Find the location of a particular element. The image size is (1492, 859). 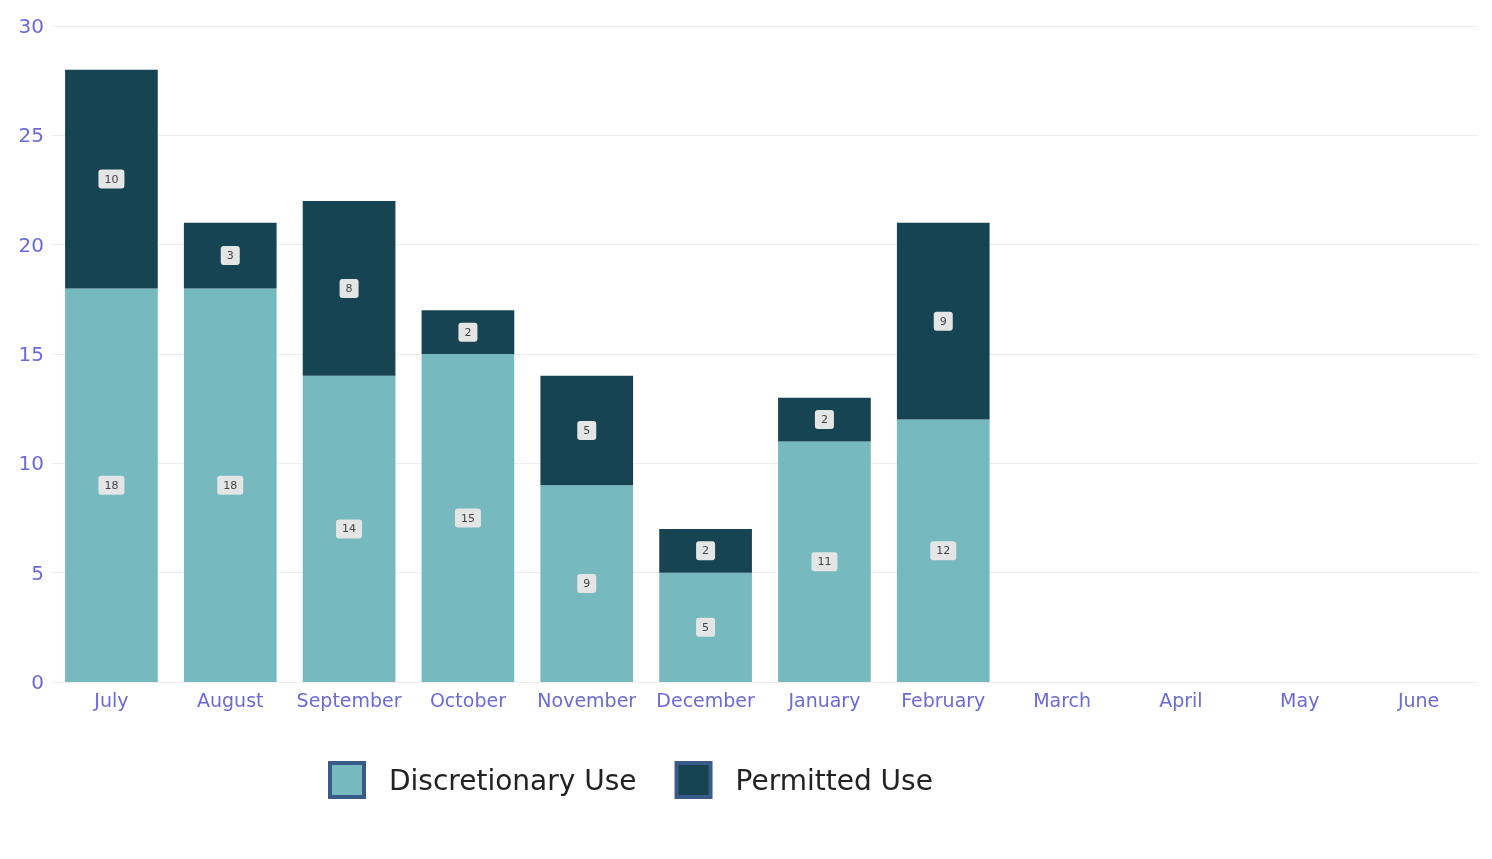

y-tick-label: 20 is located at coordinates (31, 244).